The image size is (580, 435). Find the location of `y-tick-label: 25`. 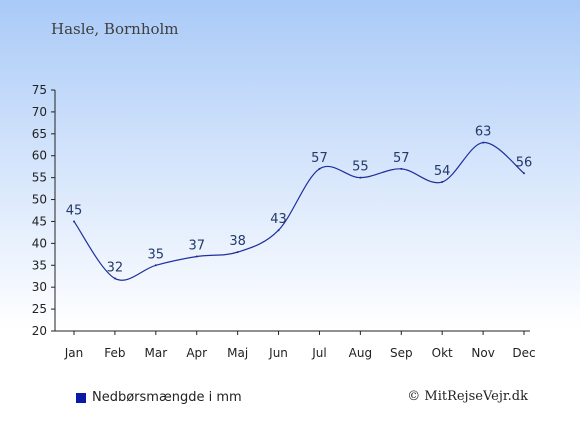

y-tick-label: 25 is located at coordinates (39, 309).